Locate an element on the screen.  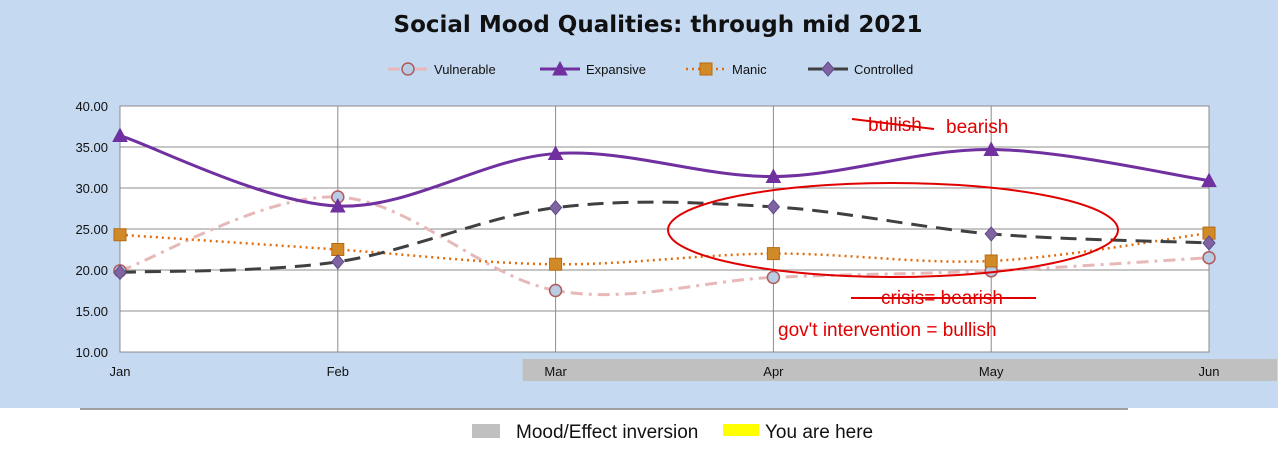
y-tick-label: 40.00 is located at coordinates (91, 106).